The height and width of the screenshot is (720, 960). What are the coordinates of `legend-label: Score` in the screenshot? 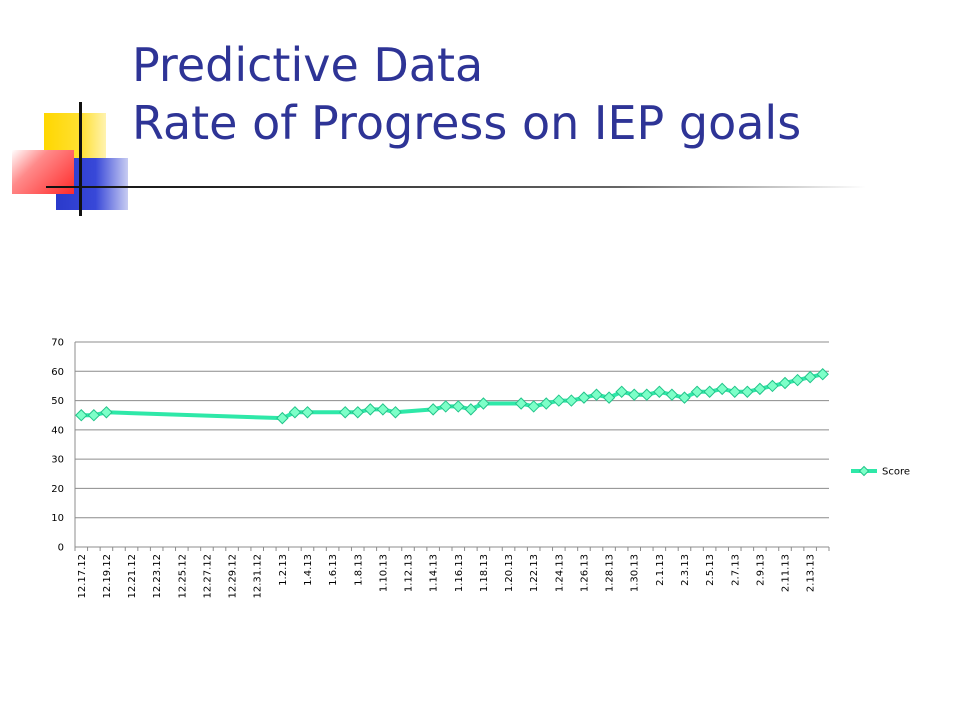 It's located at (896, 472).